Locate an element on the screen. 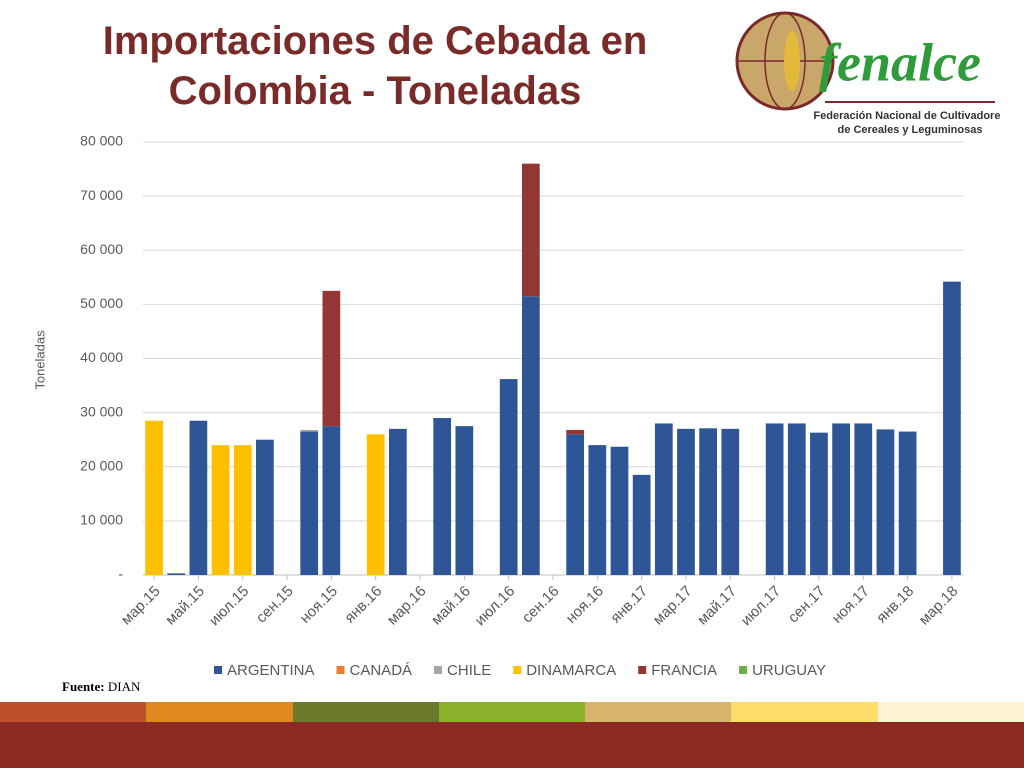  legend-label: CHILE is located at coordinates (469, 670).